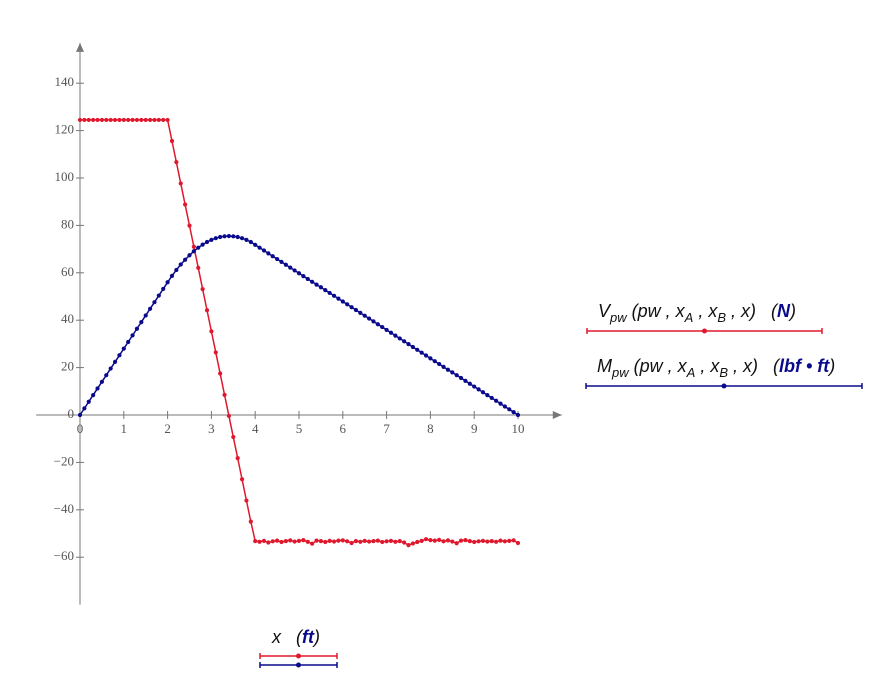 This screenshot has width=888, height=679. Describe the element at coordinates (67, 318) in the screenshot. I see `y-tick-label: 40` at that location.